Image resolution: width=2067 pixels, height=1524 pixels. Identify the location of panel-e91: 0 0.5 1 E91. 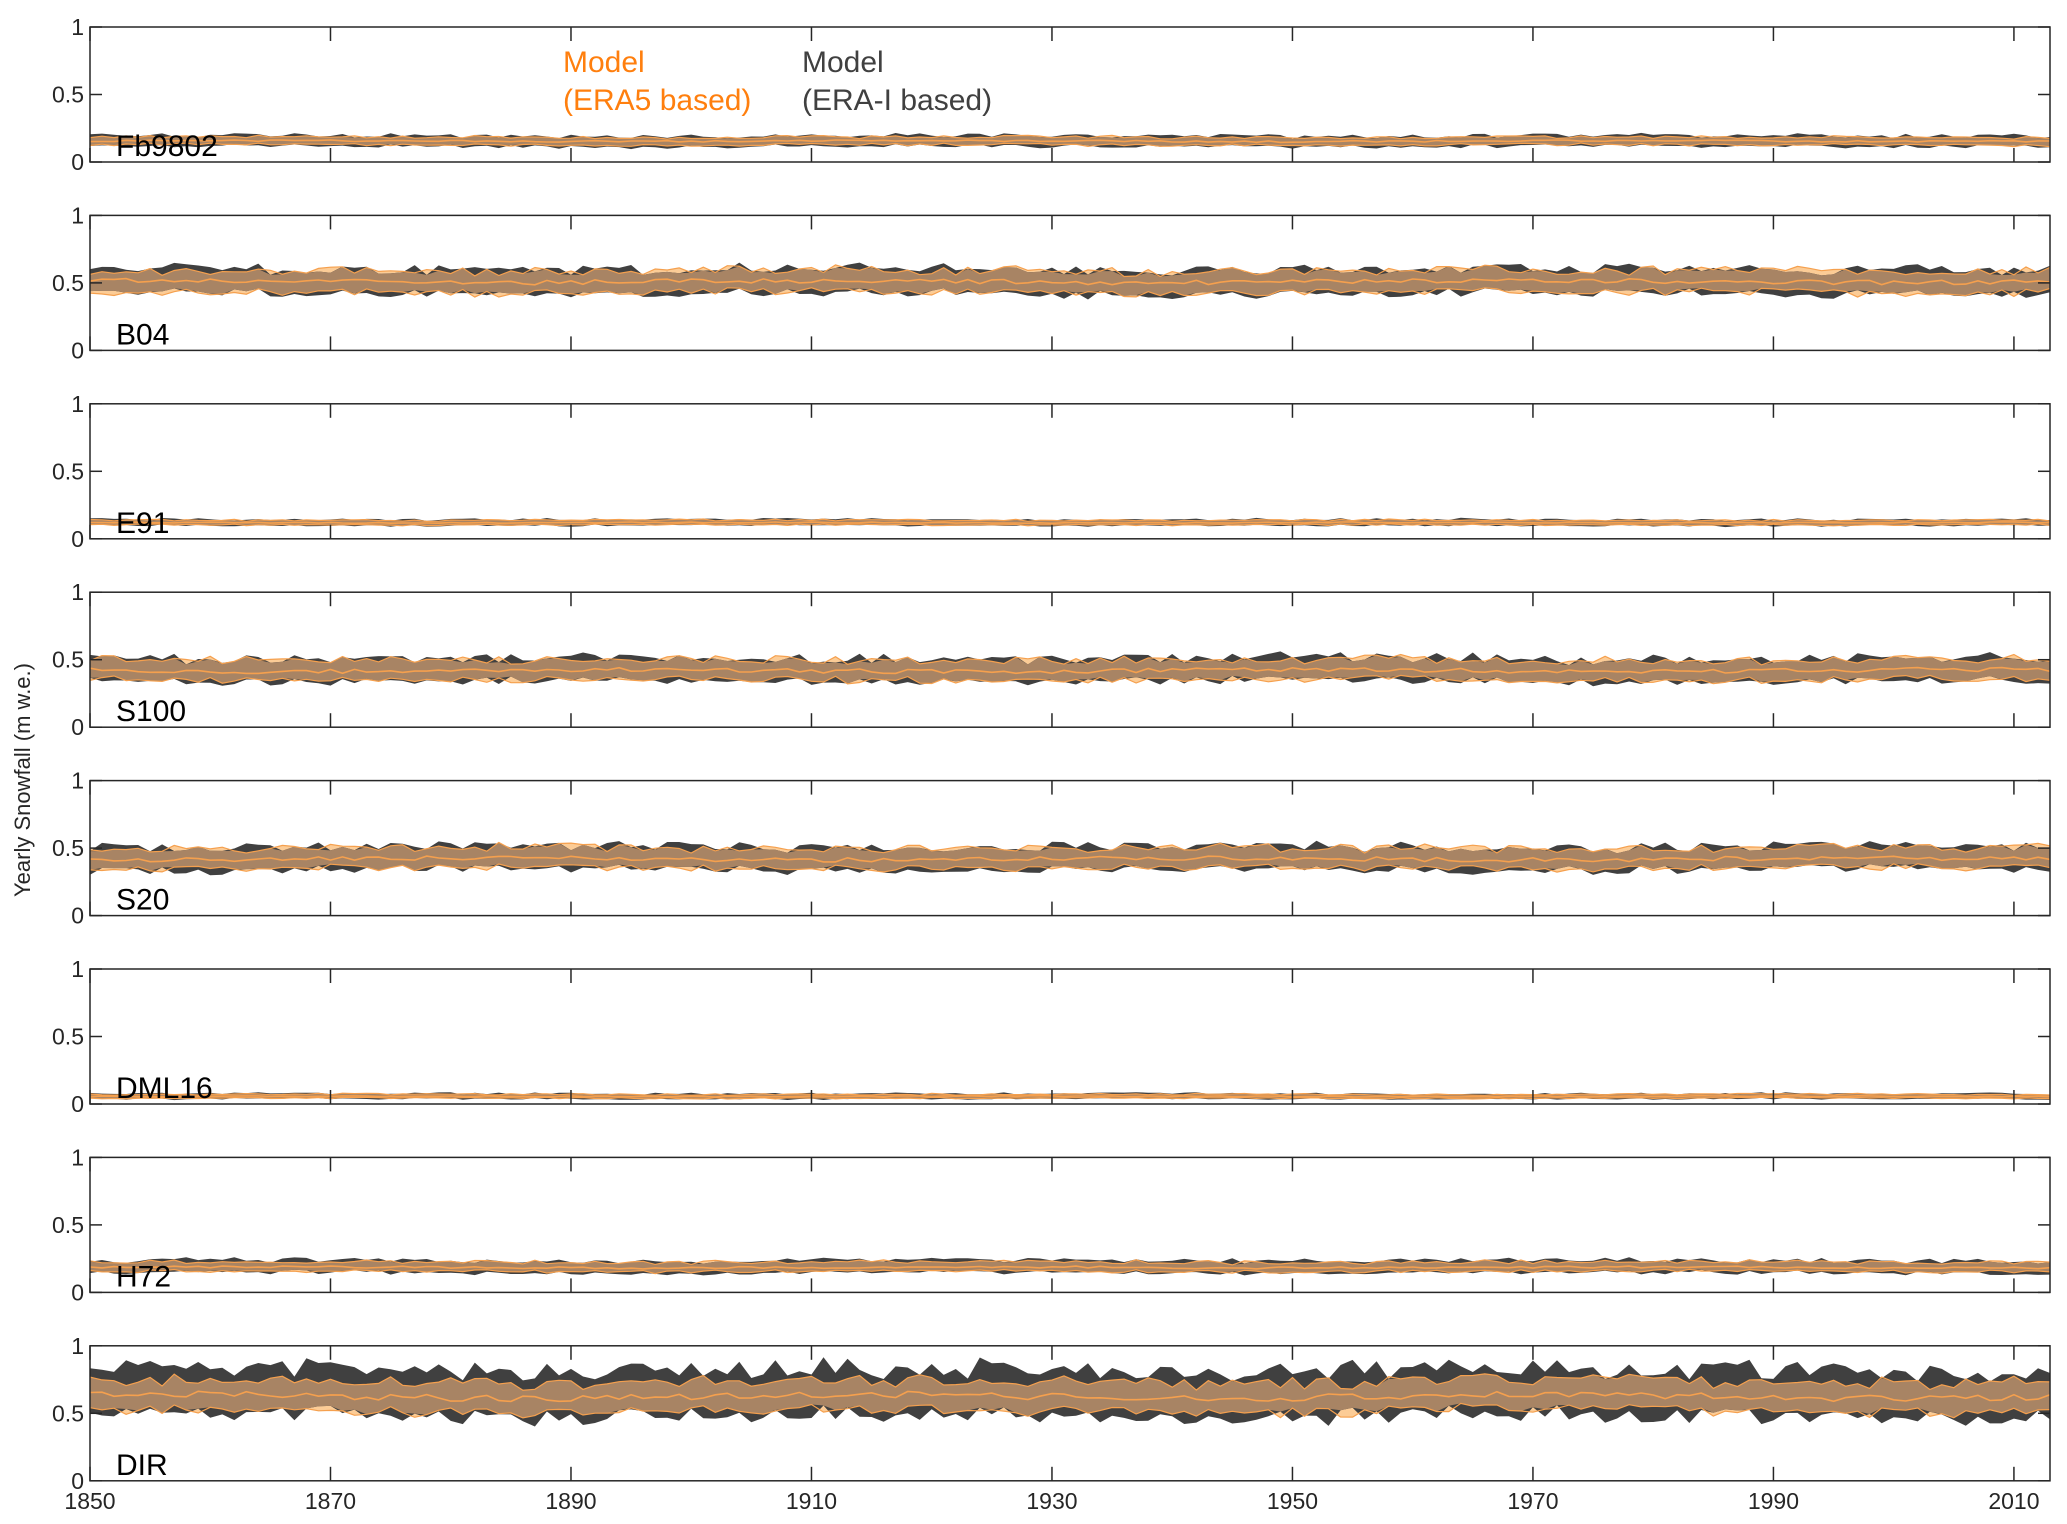
(1051, 471).